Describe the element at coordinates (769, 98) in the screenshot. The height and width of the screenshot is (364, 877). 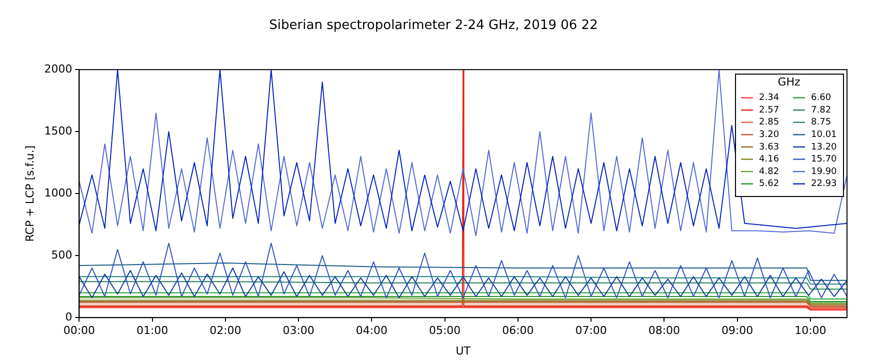
I see `legend-label: 2.34` at that location.